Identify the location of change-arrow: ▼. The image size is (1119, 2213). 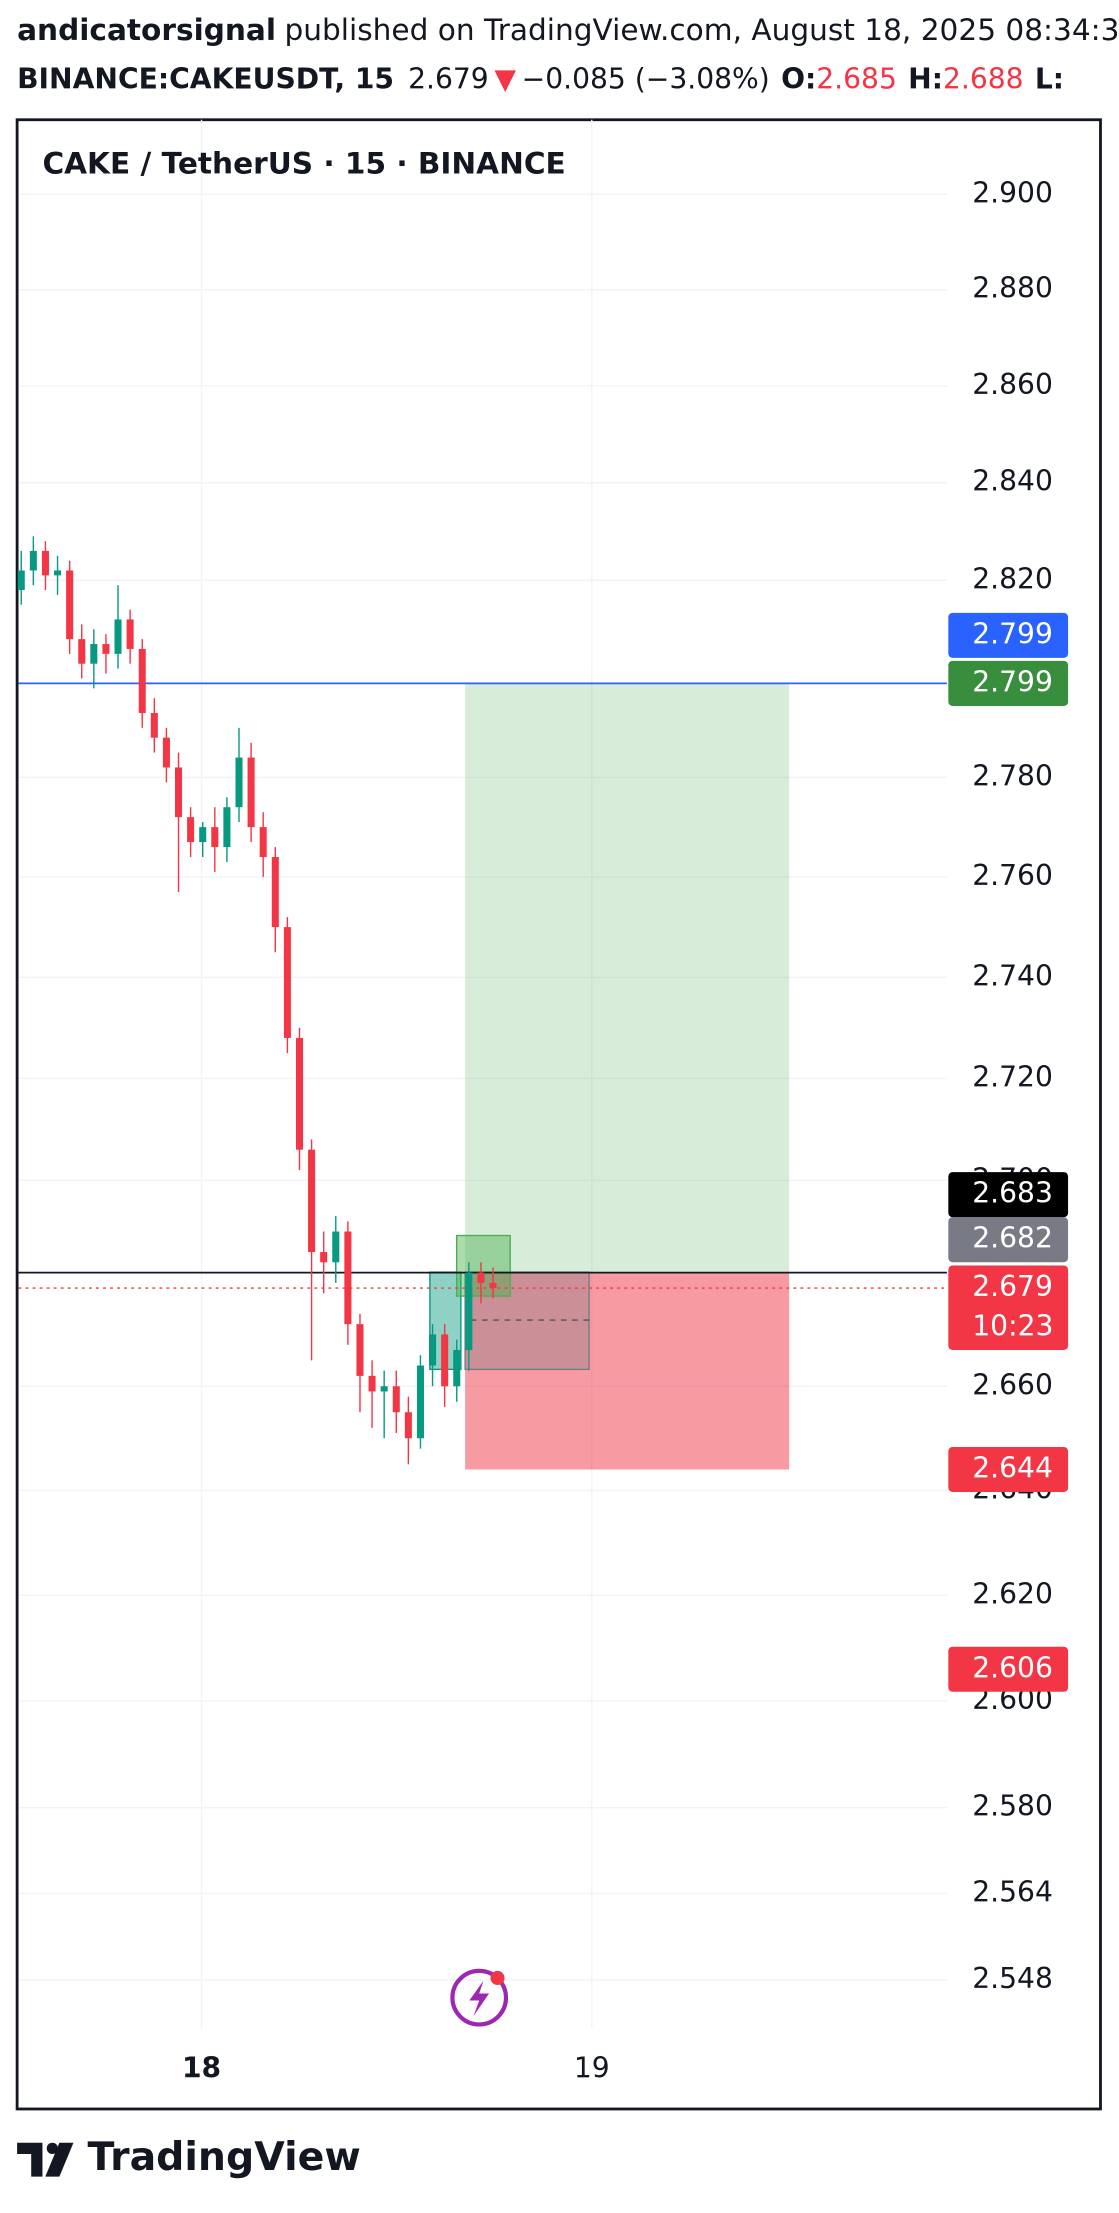
(505, 78).